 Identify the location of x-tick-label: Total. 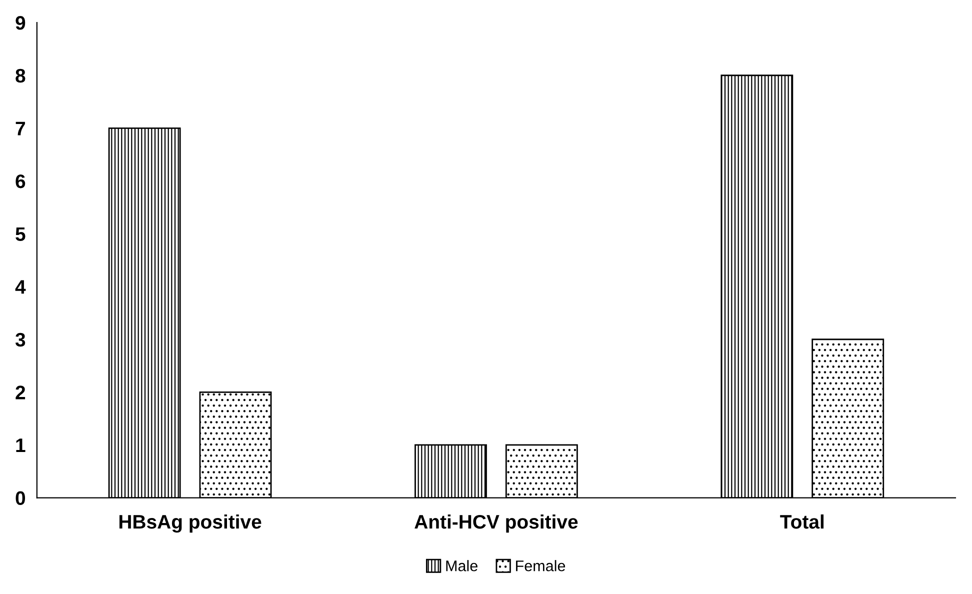
(802, 521).